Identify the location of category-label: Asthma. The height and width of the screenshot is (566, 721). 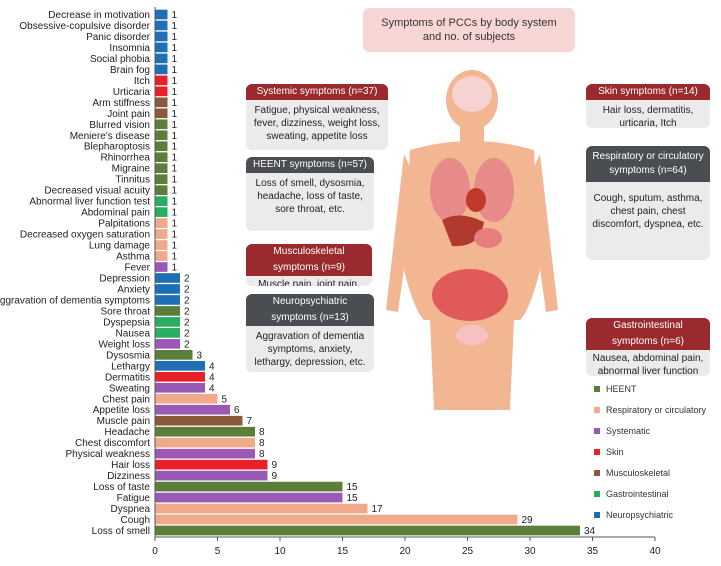
(133, 257).